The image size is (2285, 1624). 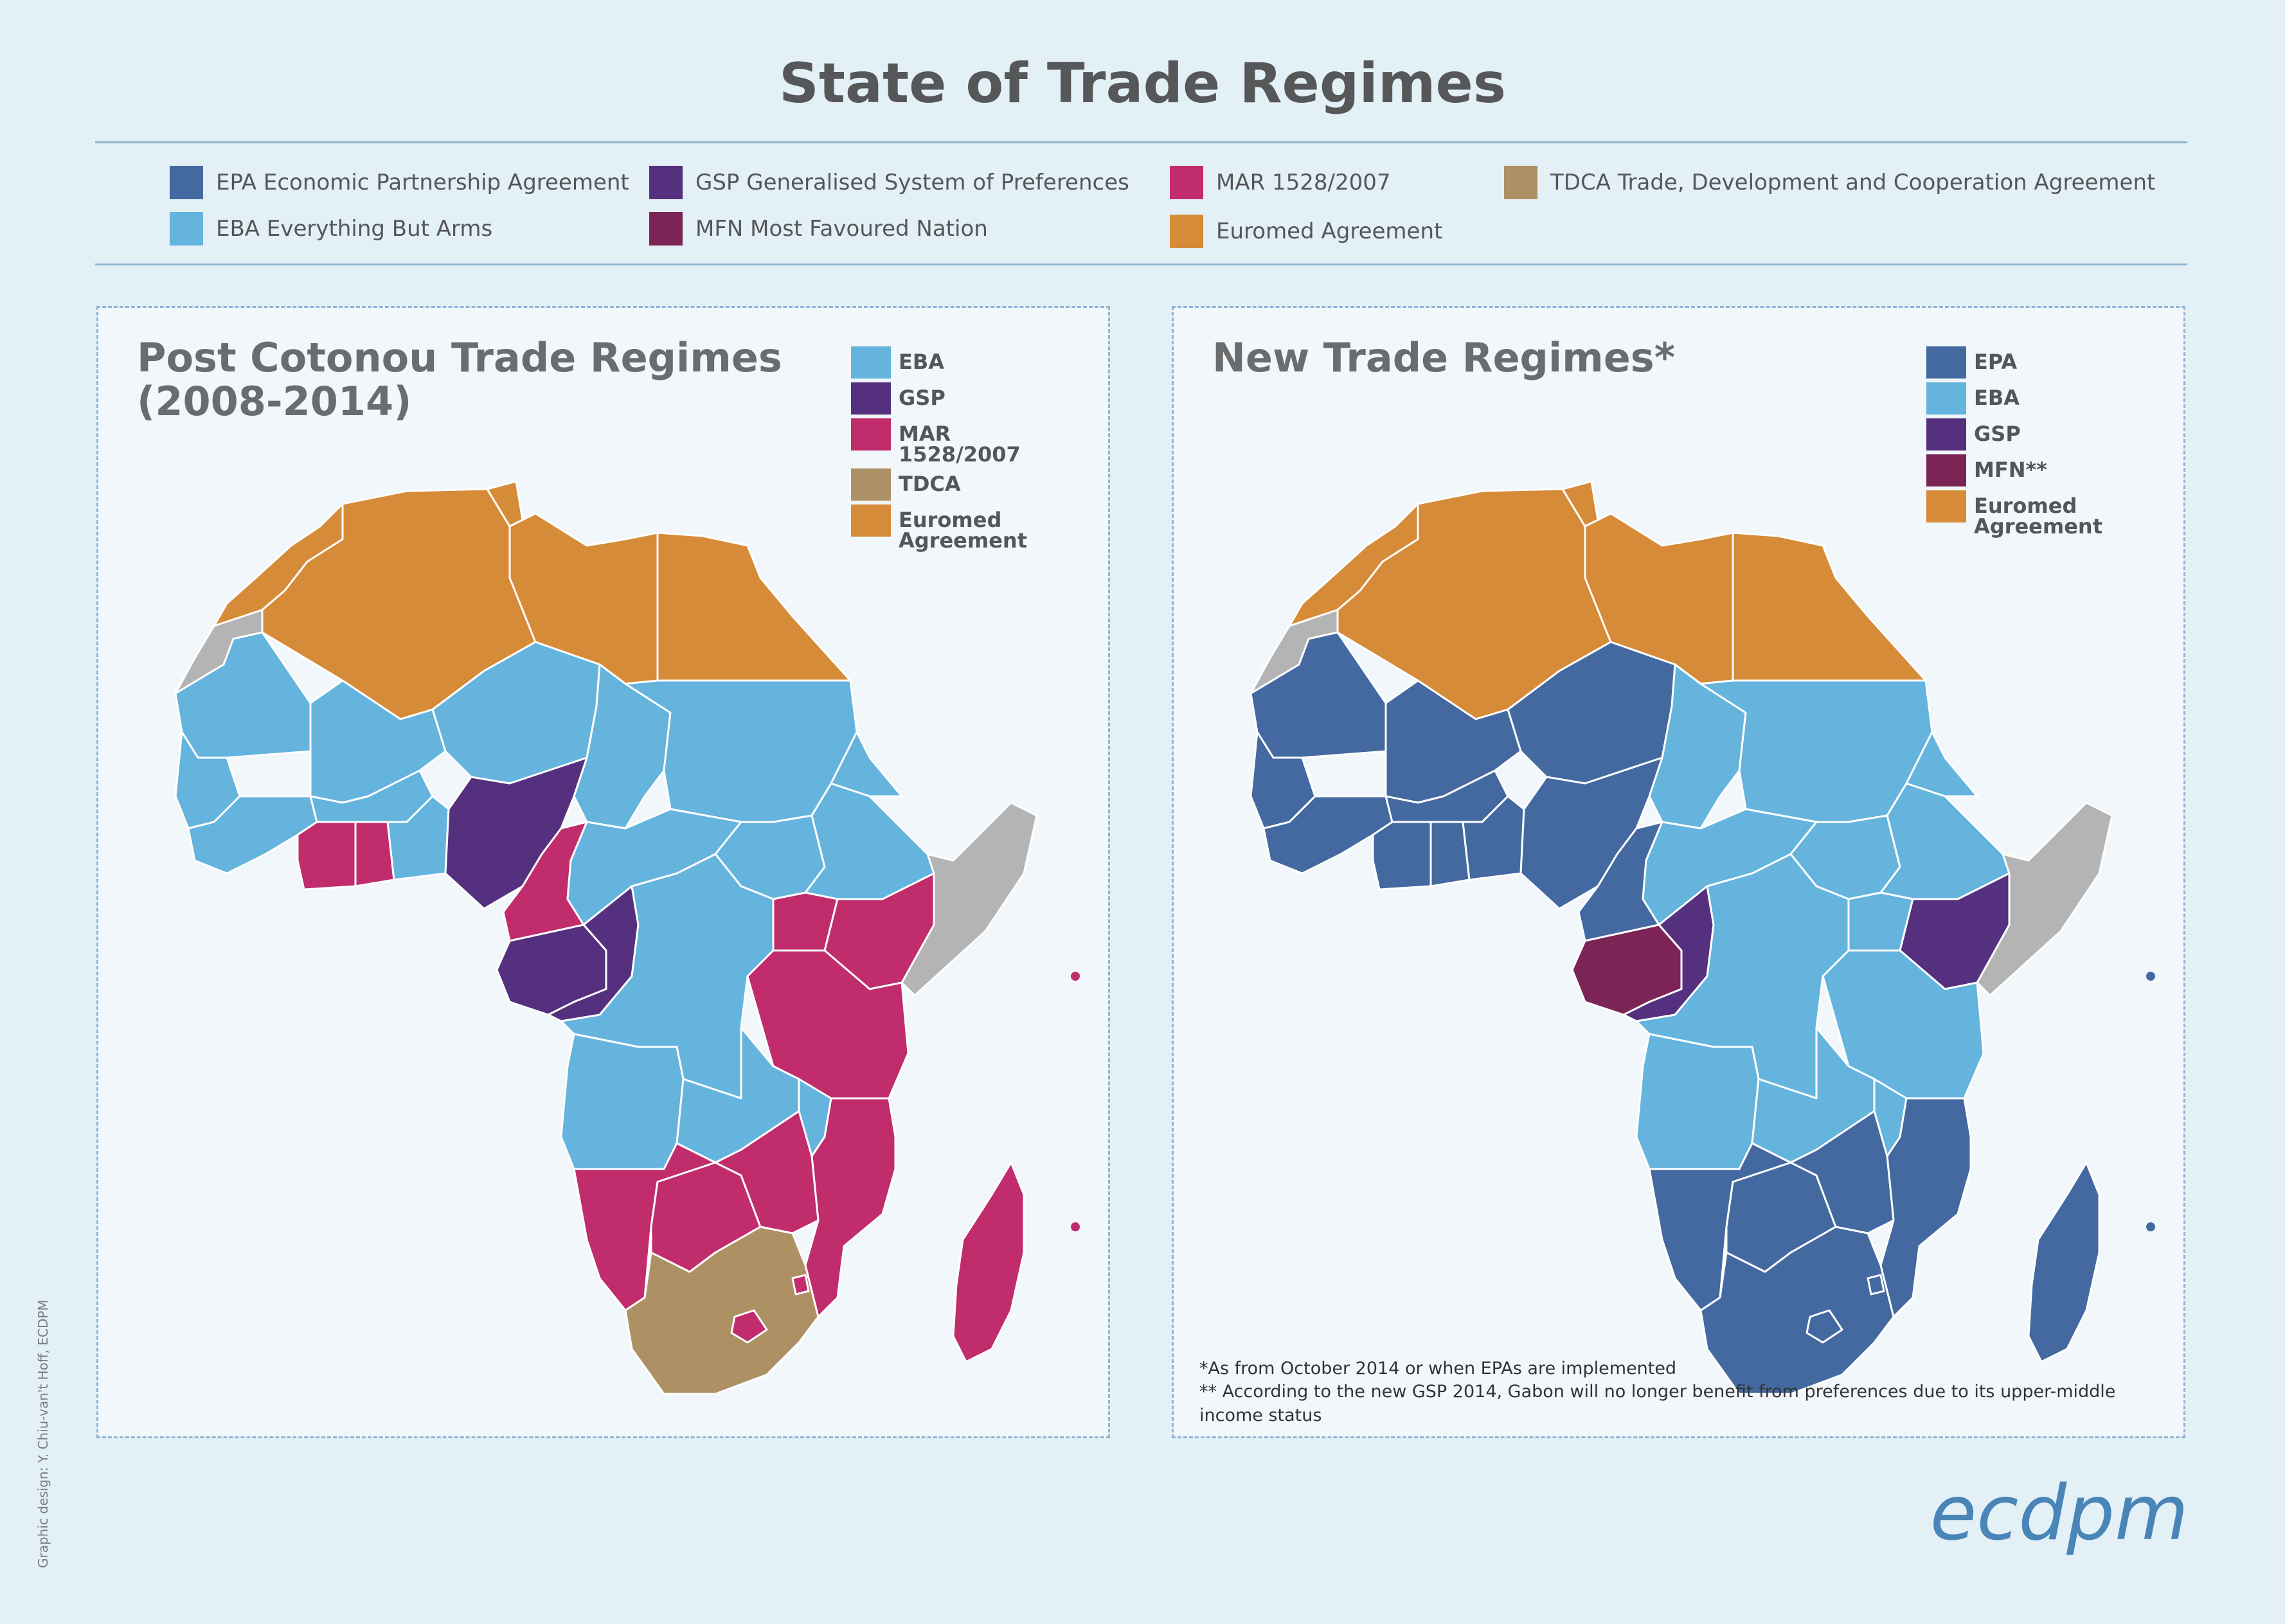 I want to click on key-item-tdca: TDCA, so click(x=957, y=484).